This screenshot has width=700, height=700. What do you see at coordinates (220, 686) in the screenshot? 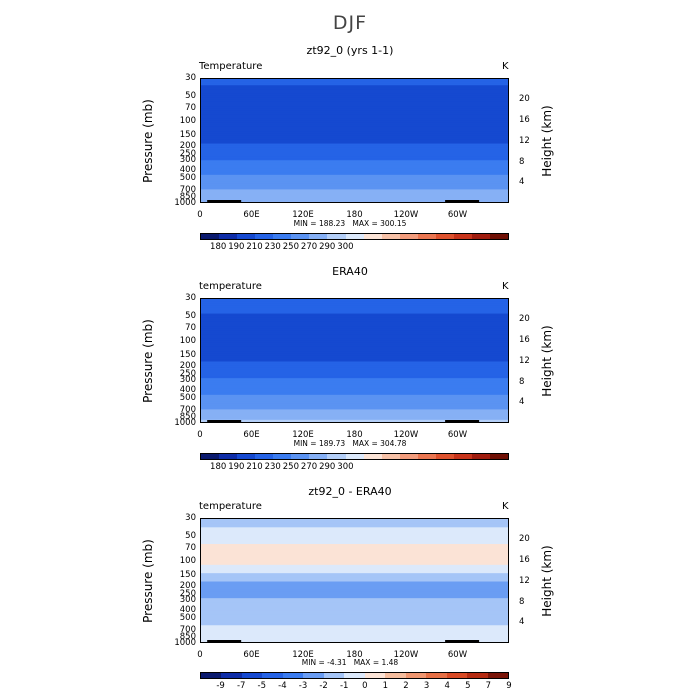
I see `colorbar-label: -9` at bounding box center [220, 686].